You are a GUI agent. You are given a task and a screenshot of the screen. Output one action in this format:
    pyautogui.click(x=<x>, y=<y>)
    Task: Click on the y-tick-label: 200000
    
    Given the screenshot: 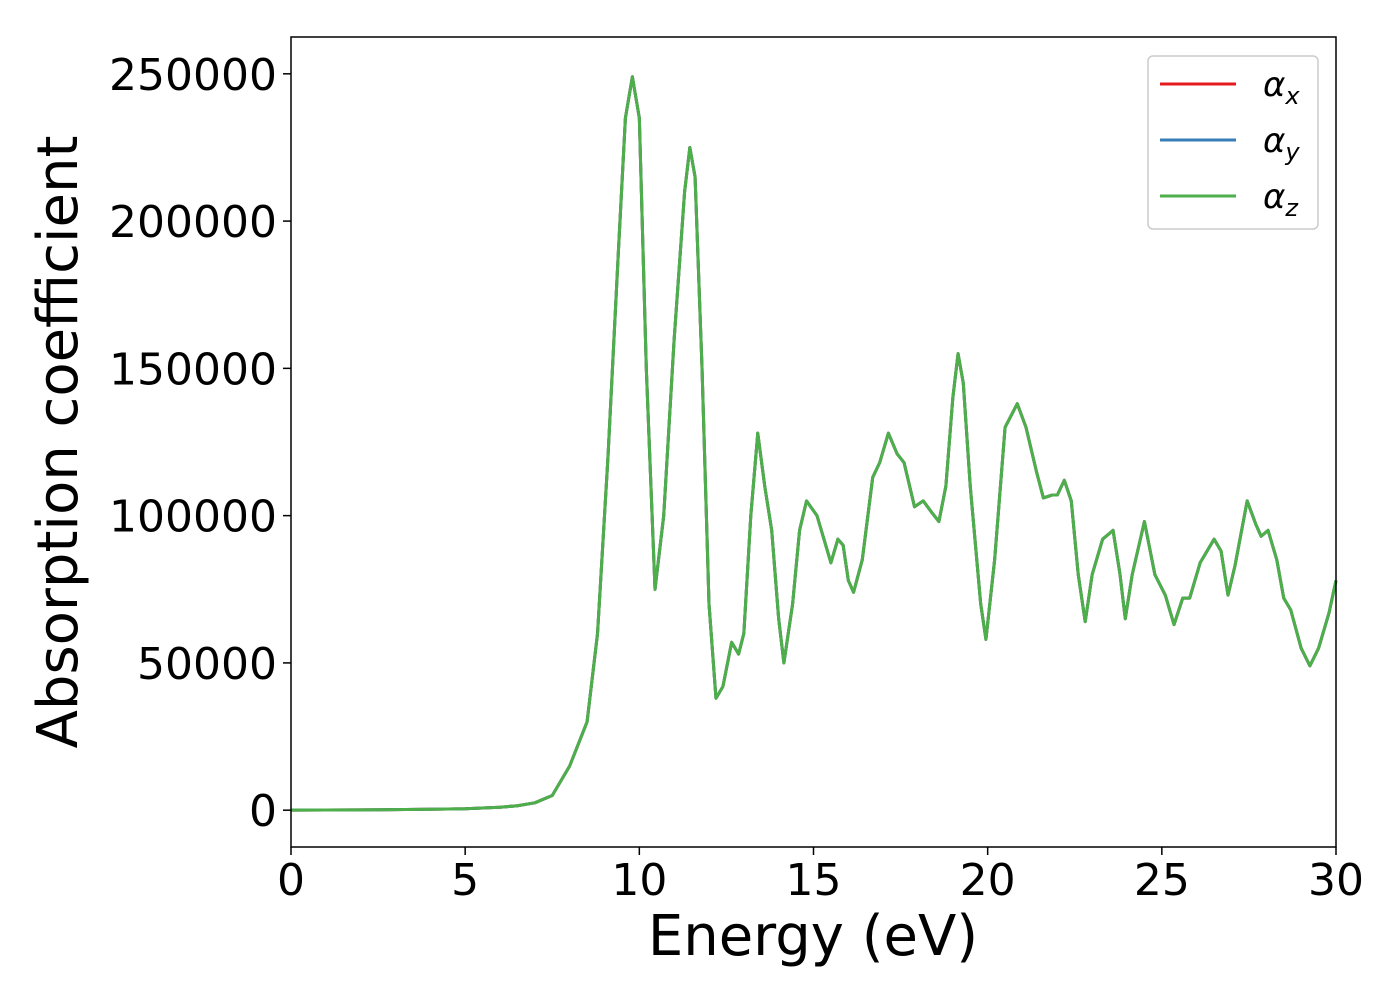 What is the action you would take?
    pyautogui.click(x=193, y=222)
    